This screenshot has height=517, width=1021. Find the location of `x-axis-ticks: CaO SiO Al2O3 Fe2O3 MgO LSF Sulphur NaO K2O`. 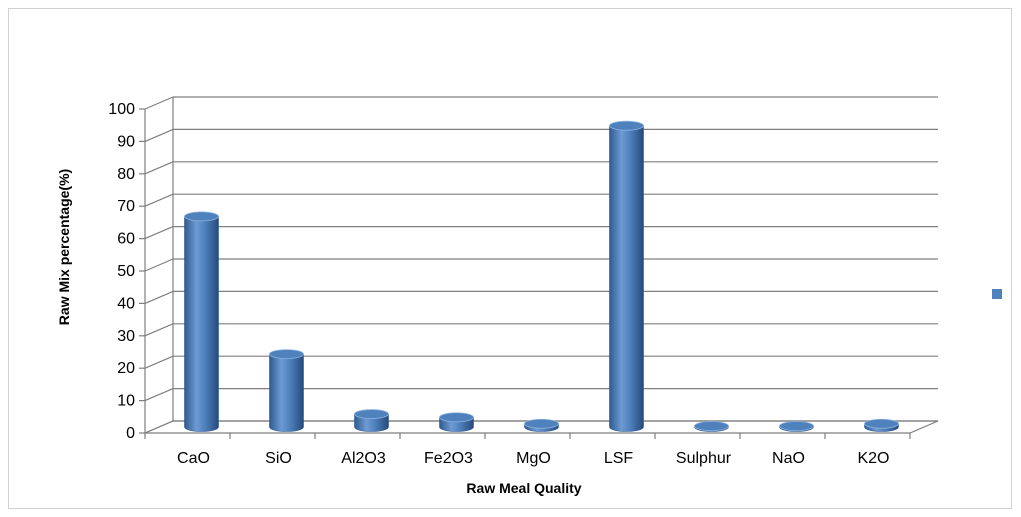

x-axis-ticks: CaO SiO Al2O3 Fe2O3 MgO LSF Sulphur NaO K2O is located at coordinates (527, 450).